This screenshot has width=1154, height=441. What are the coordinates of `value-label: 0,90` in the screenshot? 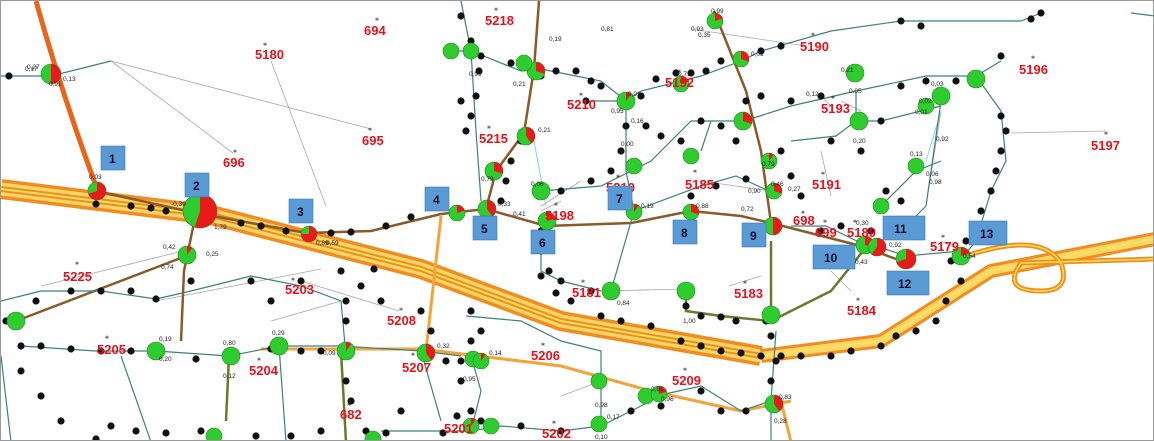 It's located at (754, 191).